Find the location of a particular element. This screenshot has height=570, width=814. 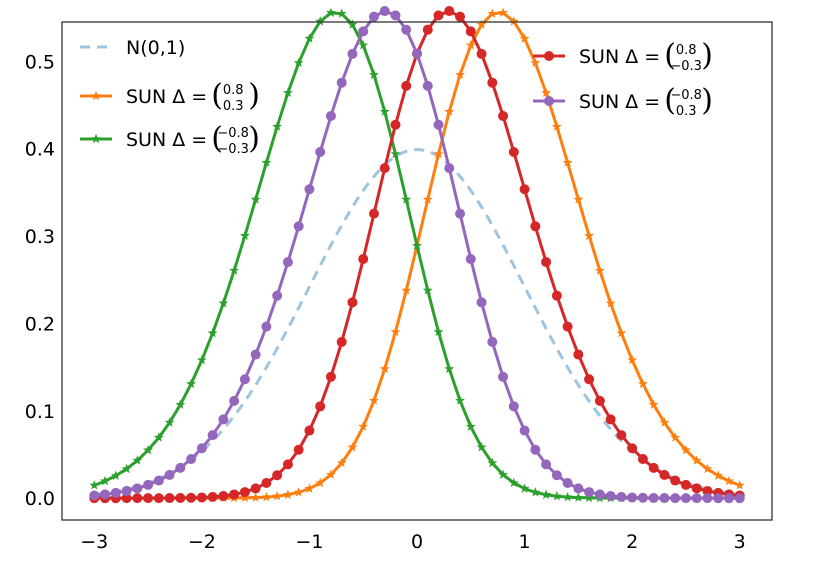

legend-item-4-delta-bottom: 0.3 is located at coordinates (686, 111).